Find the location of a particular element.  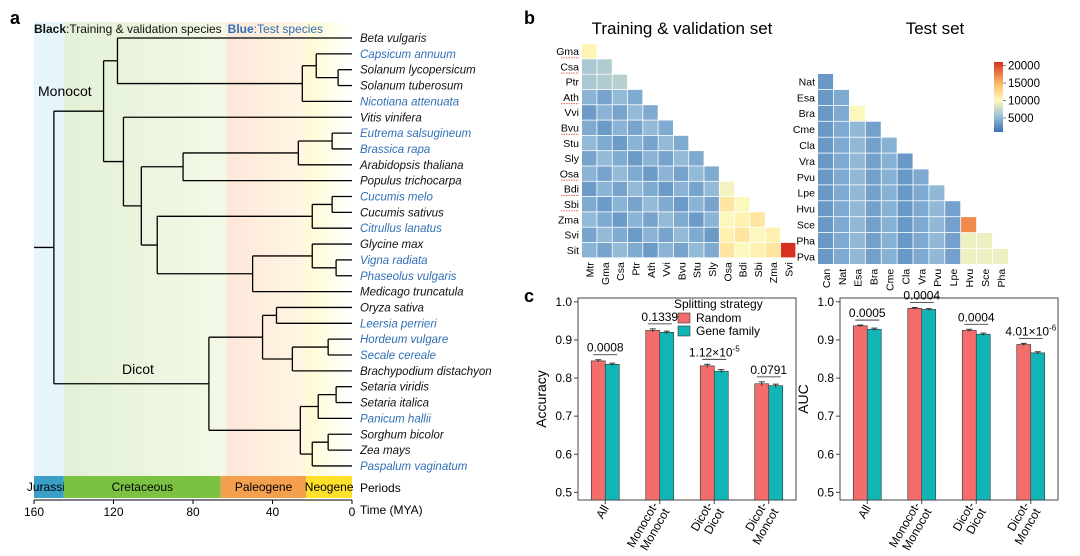

legend-entry: Random is located at coordinates (718, 318).